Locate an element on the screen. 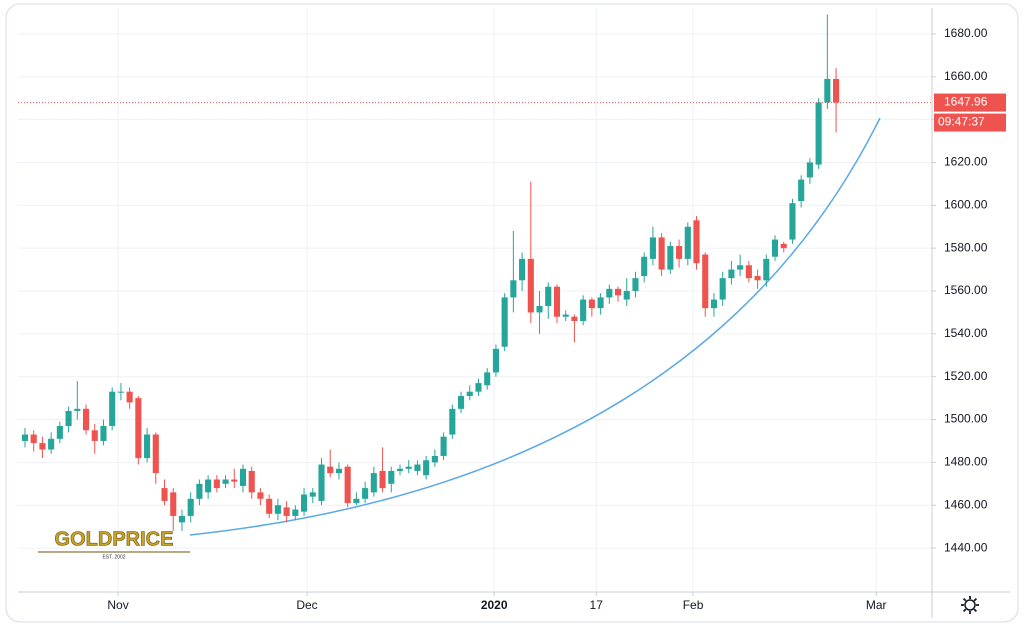 The image size is (1024, 633). y-tick-label: 1440.00 is located at coordinates (966, 547).